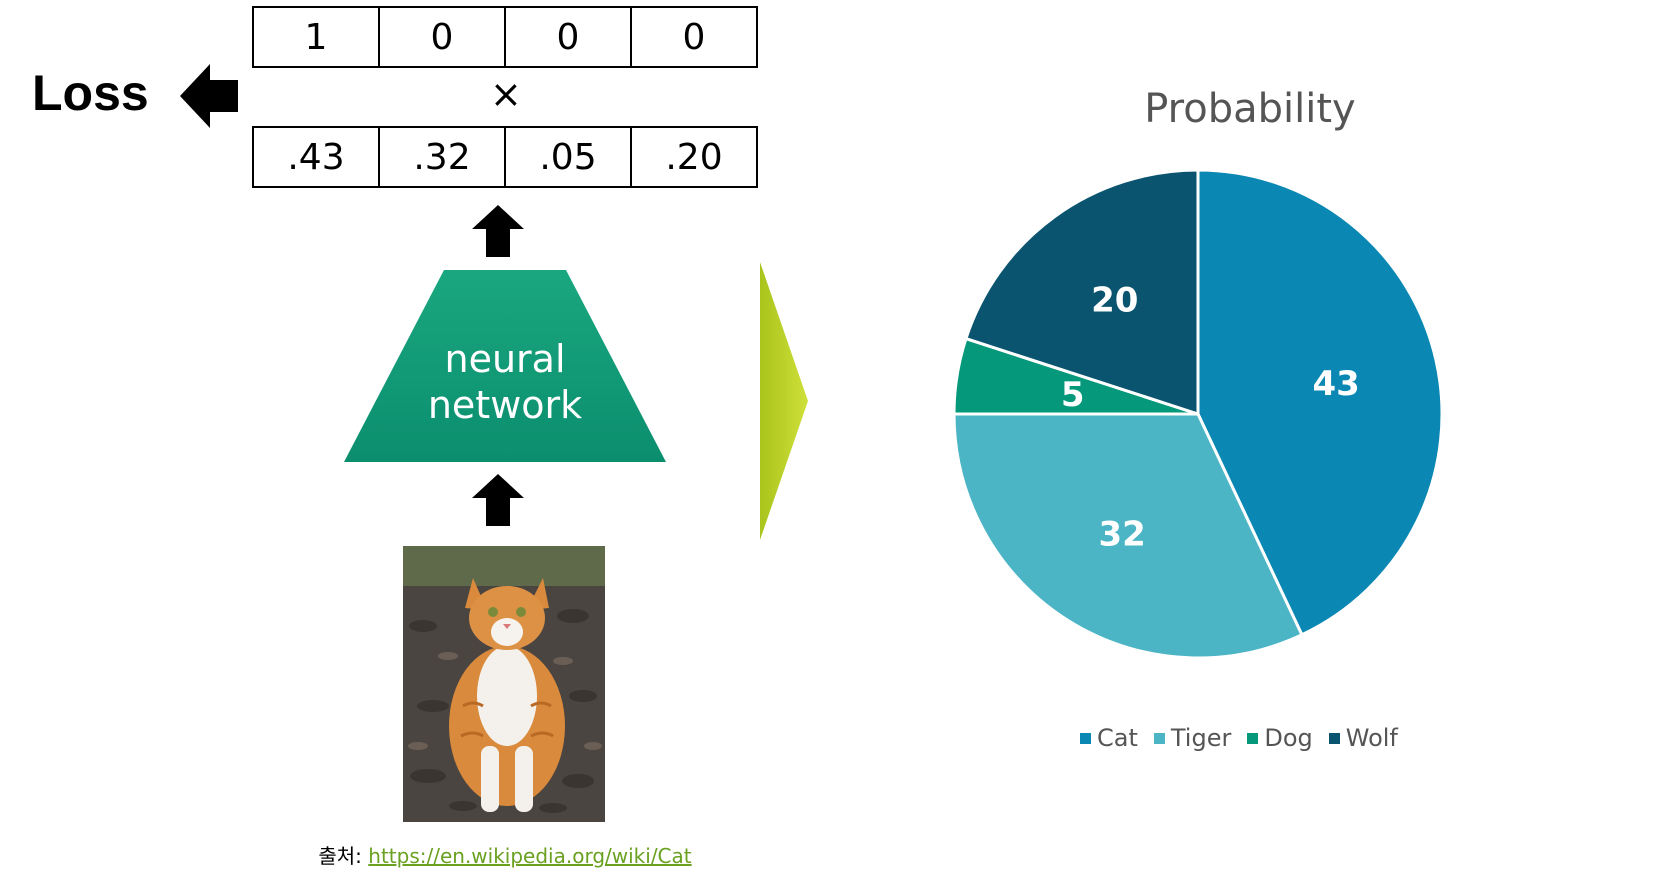  I want to click on target-cell: 1, so click(316, 37).